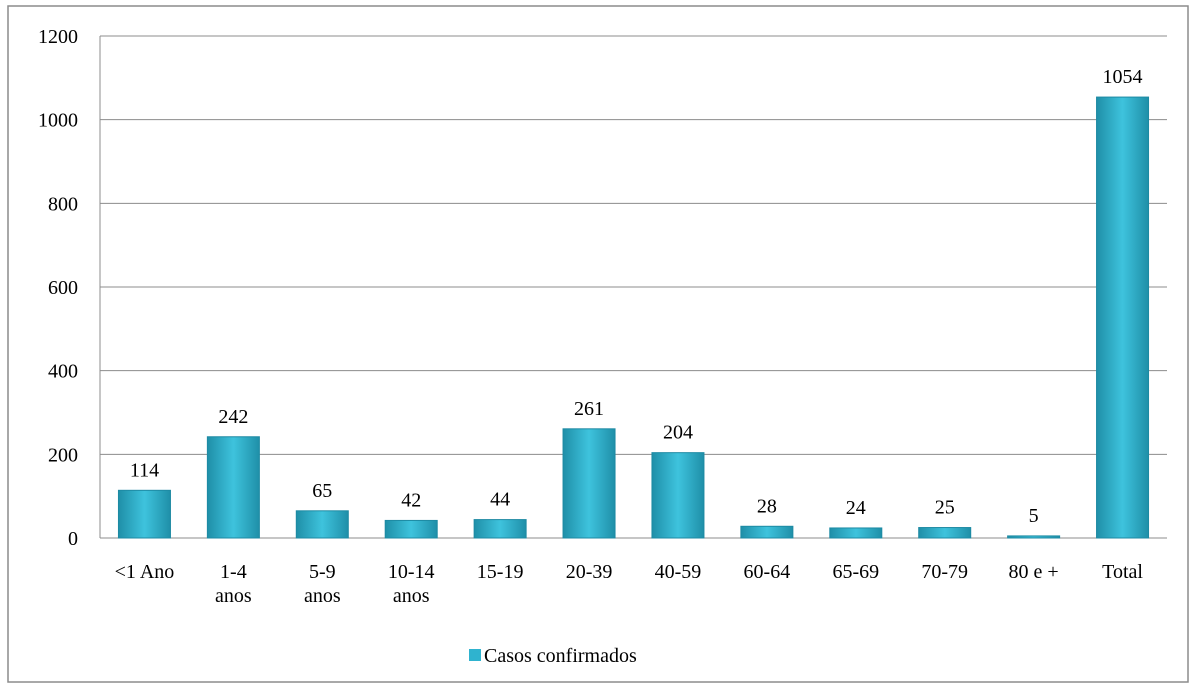  I want to click on data-label: 24, so click(856, 508).